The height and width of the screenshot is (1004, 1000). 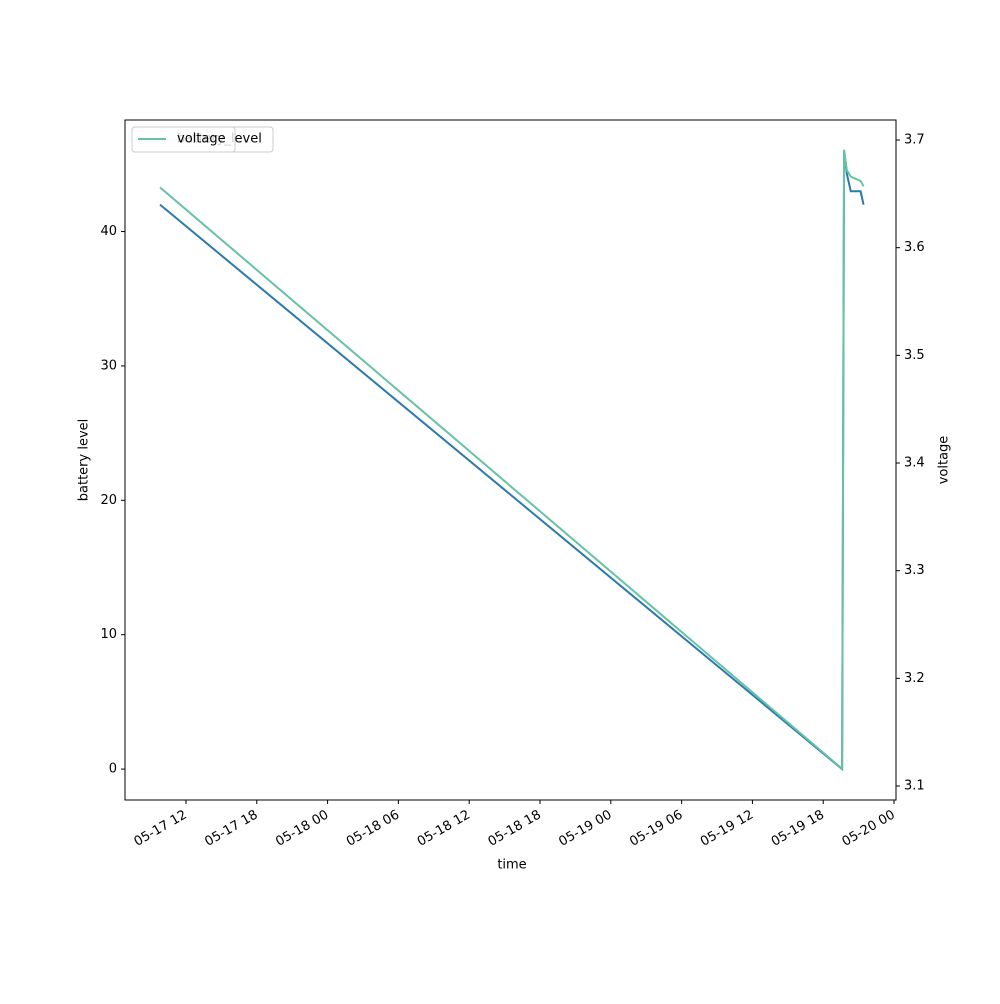 What do you see at coordinates (231, 829) in the screenshot?
I see `x-tick-label: 05-17 18` at bounding box center [231, 829].